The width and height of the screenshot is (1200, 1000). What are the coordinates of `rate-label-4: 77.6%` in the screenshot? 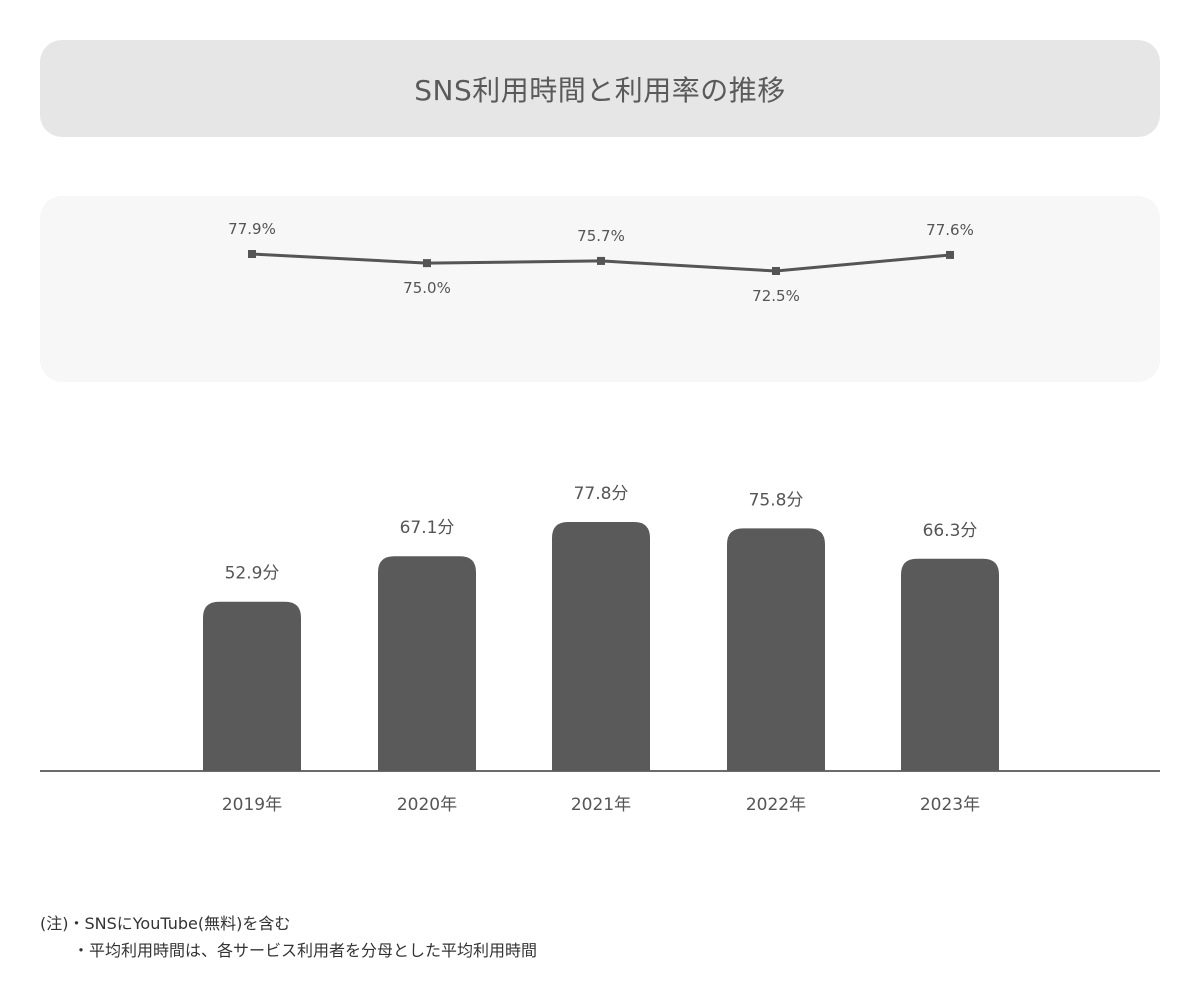 It's located at (950, 230).